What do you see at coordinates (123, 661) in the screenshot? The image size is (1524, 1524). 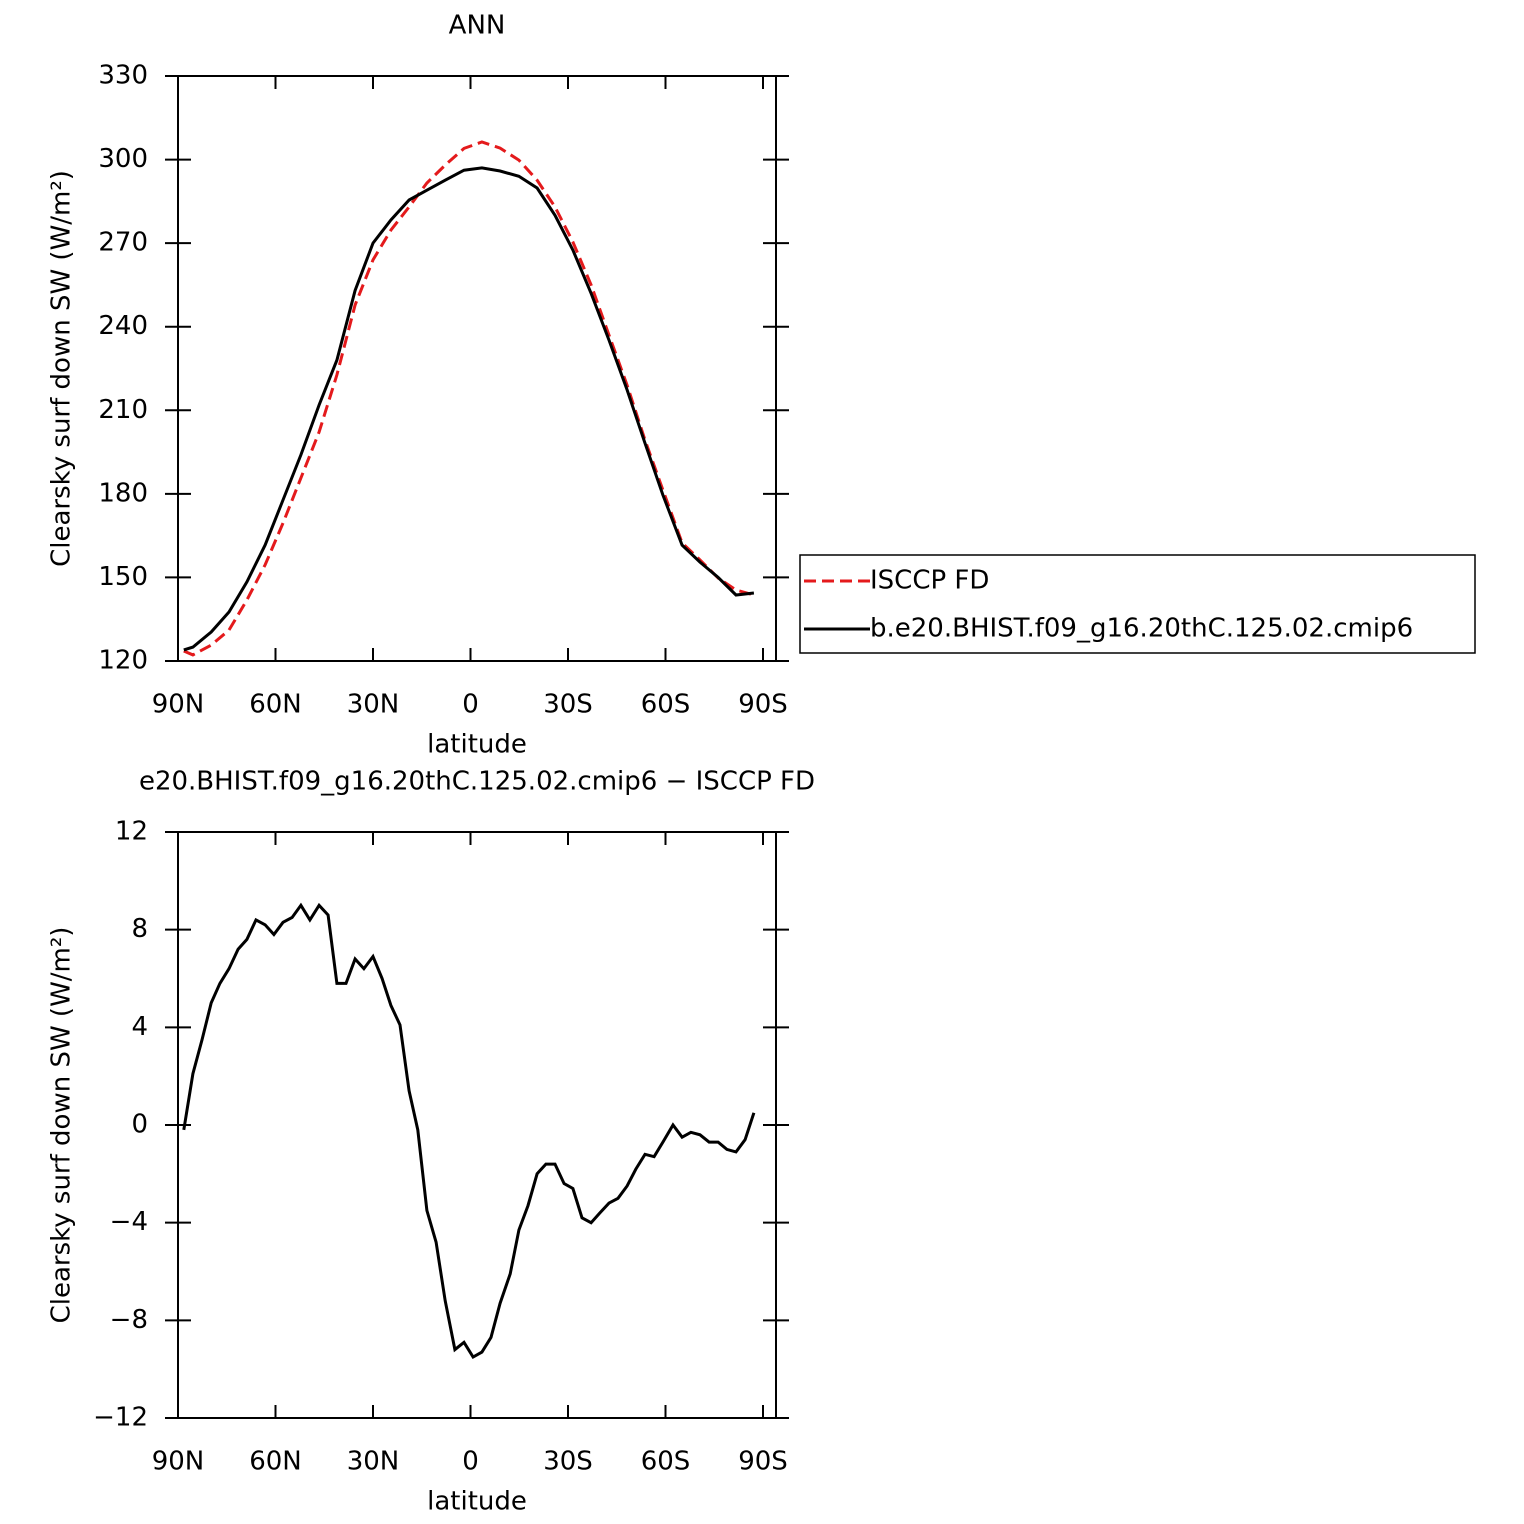 I see `y-tick-label: 120` at bounding box center [123, 661].